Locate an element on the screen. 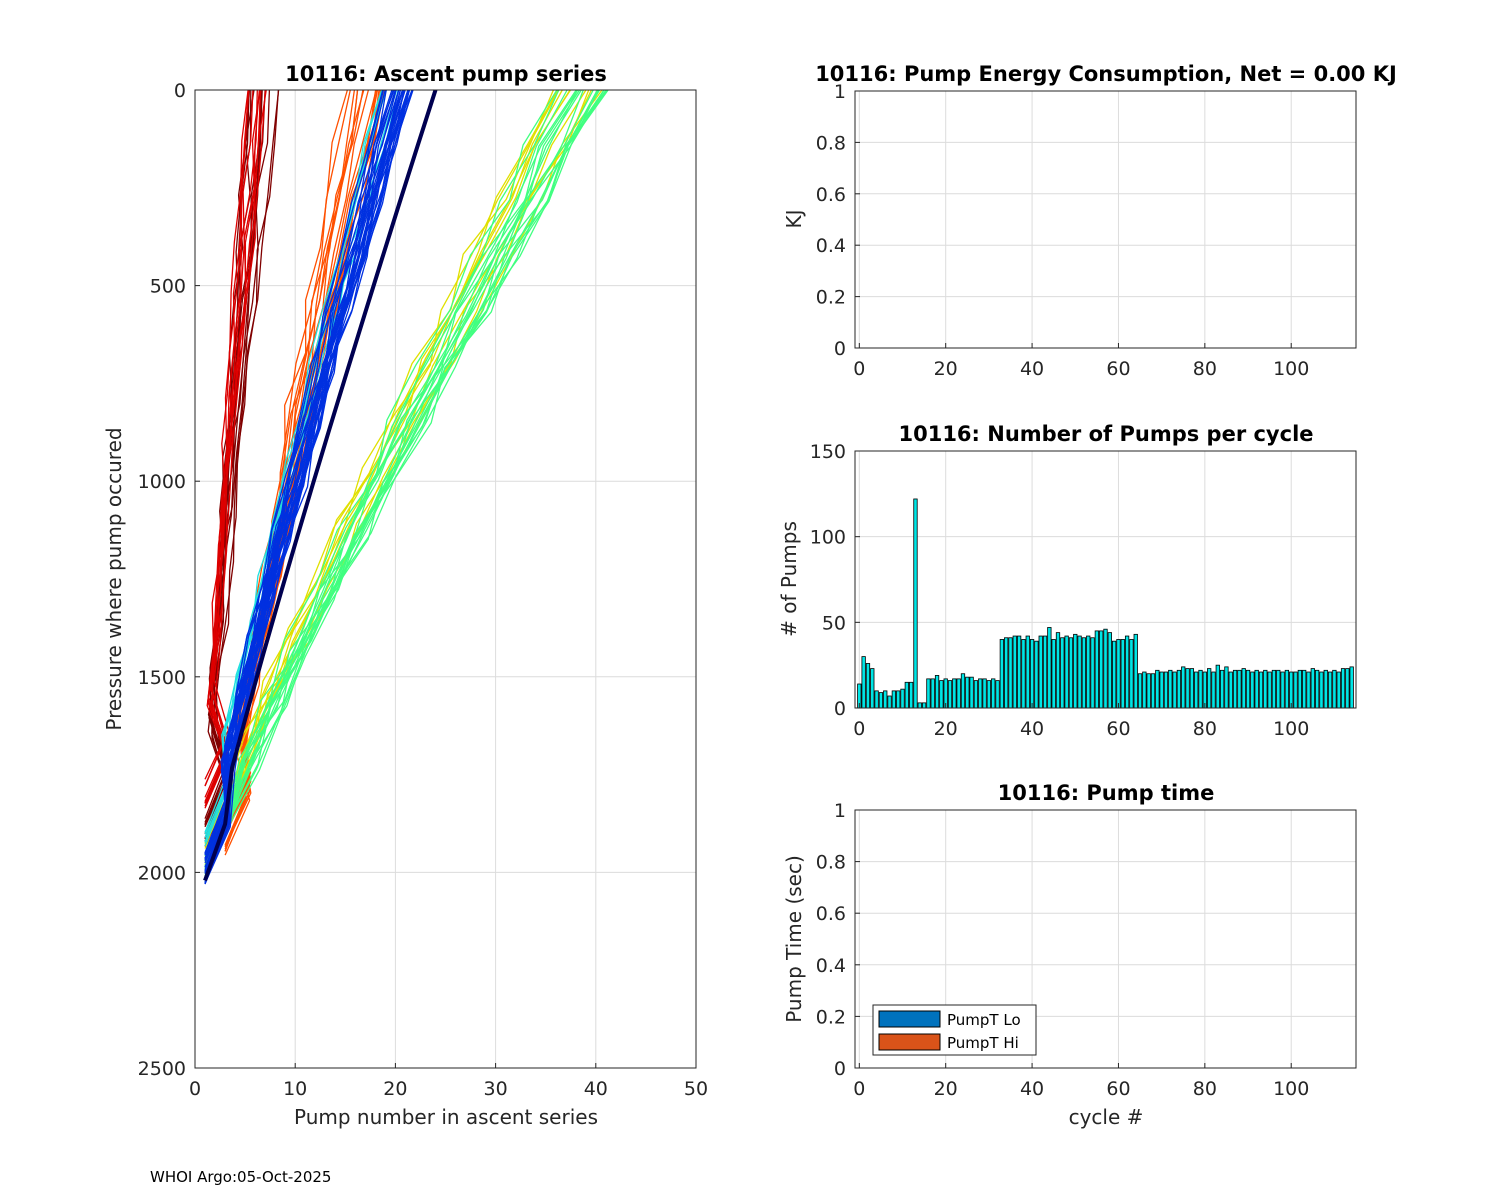  legend-swatch-lo is located at coordinates (909, 1019).